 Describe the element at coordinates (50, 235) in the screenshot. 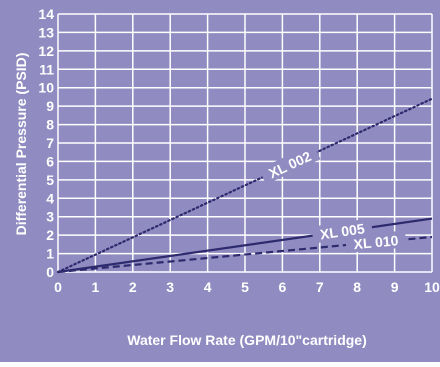

I see `y-tick-label: 2` at that location.